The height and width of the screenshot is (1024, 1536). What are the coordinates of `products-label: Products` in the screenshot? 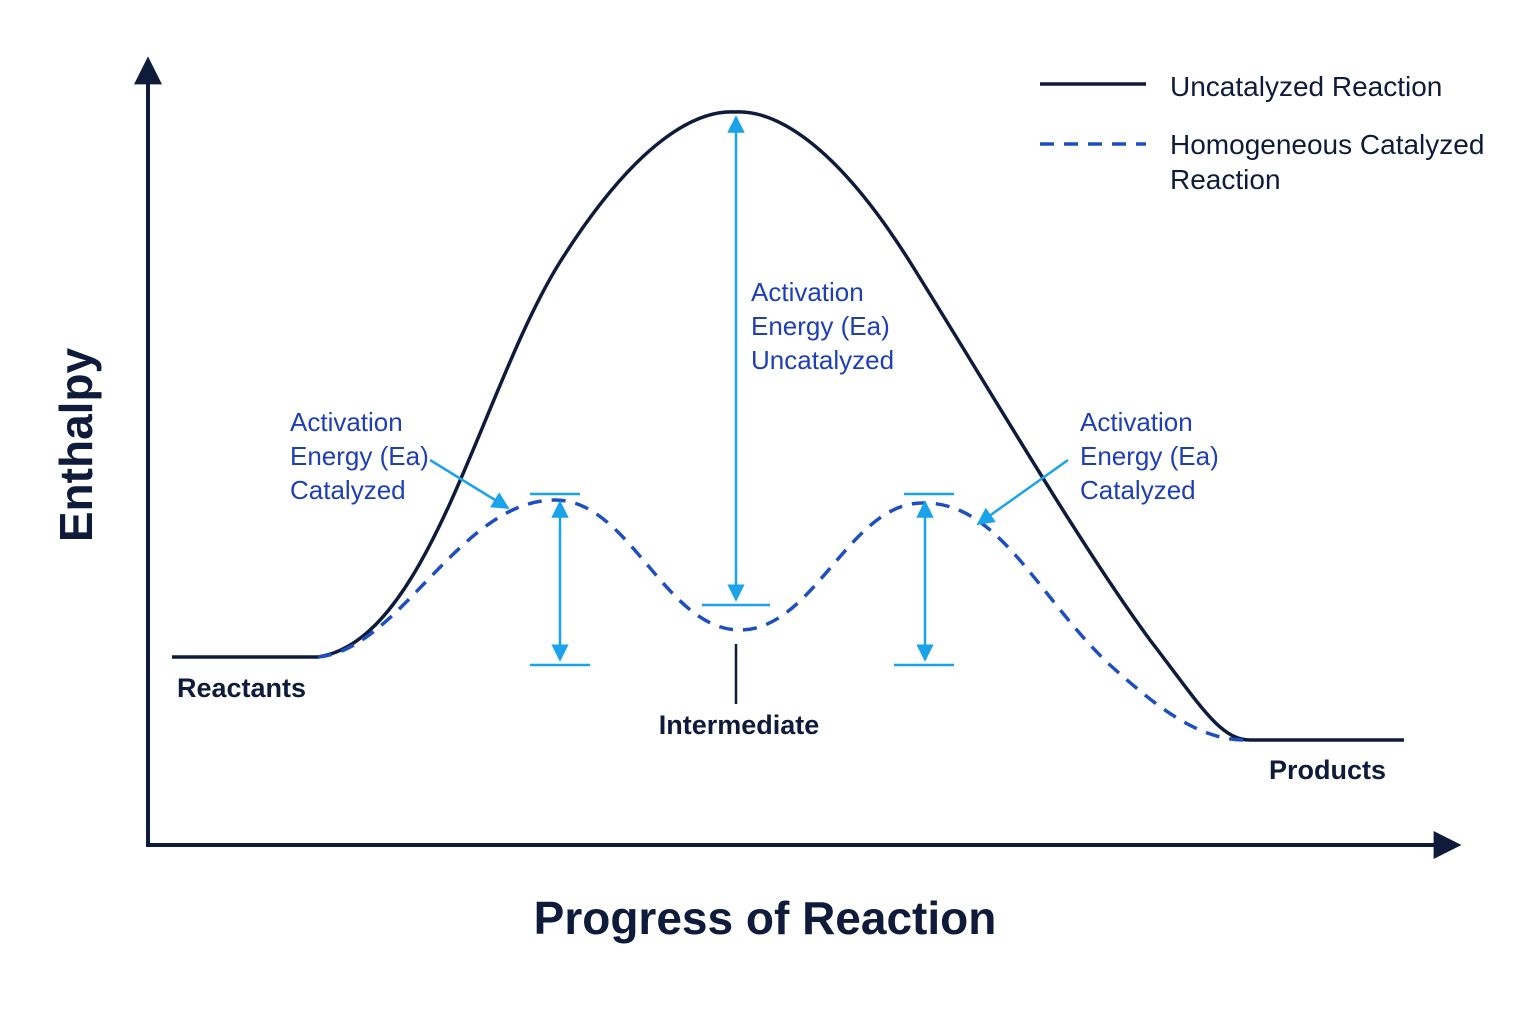 It's located at (1327, 770).